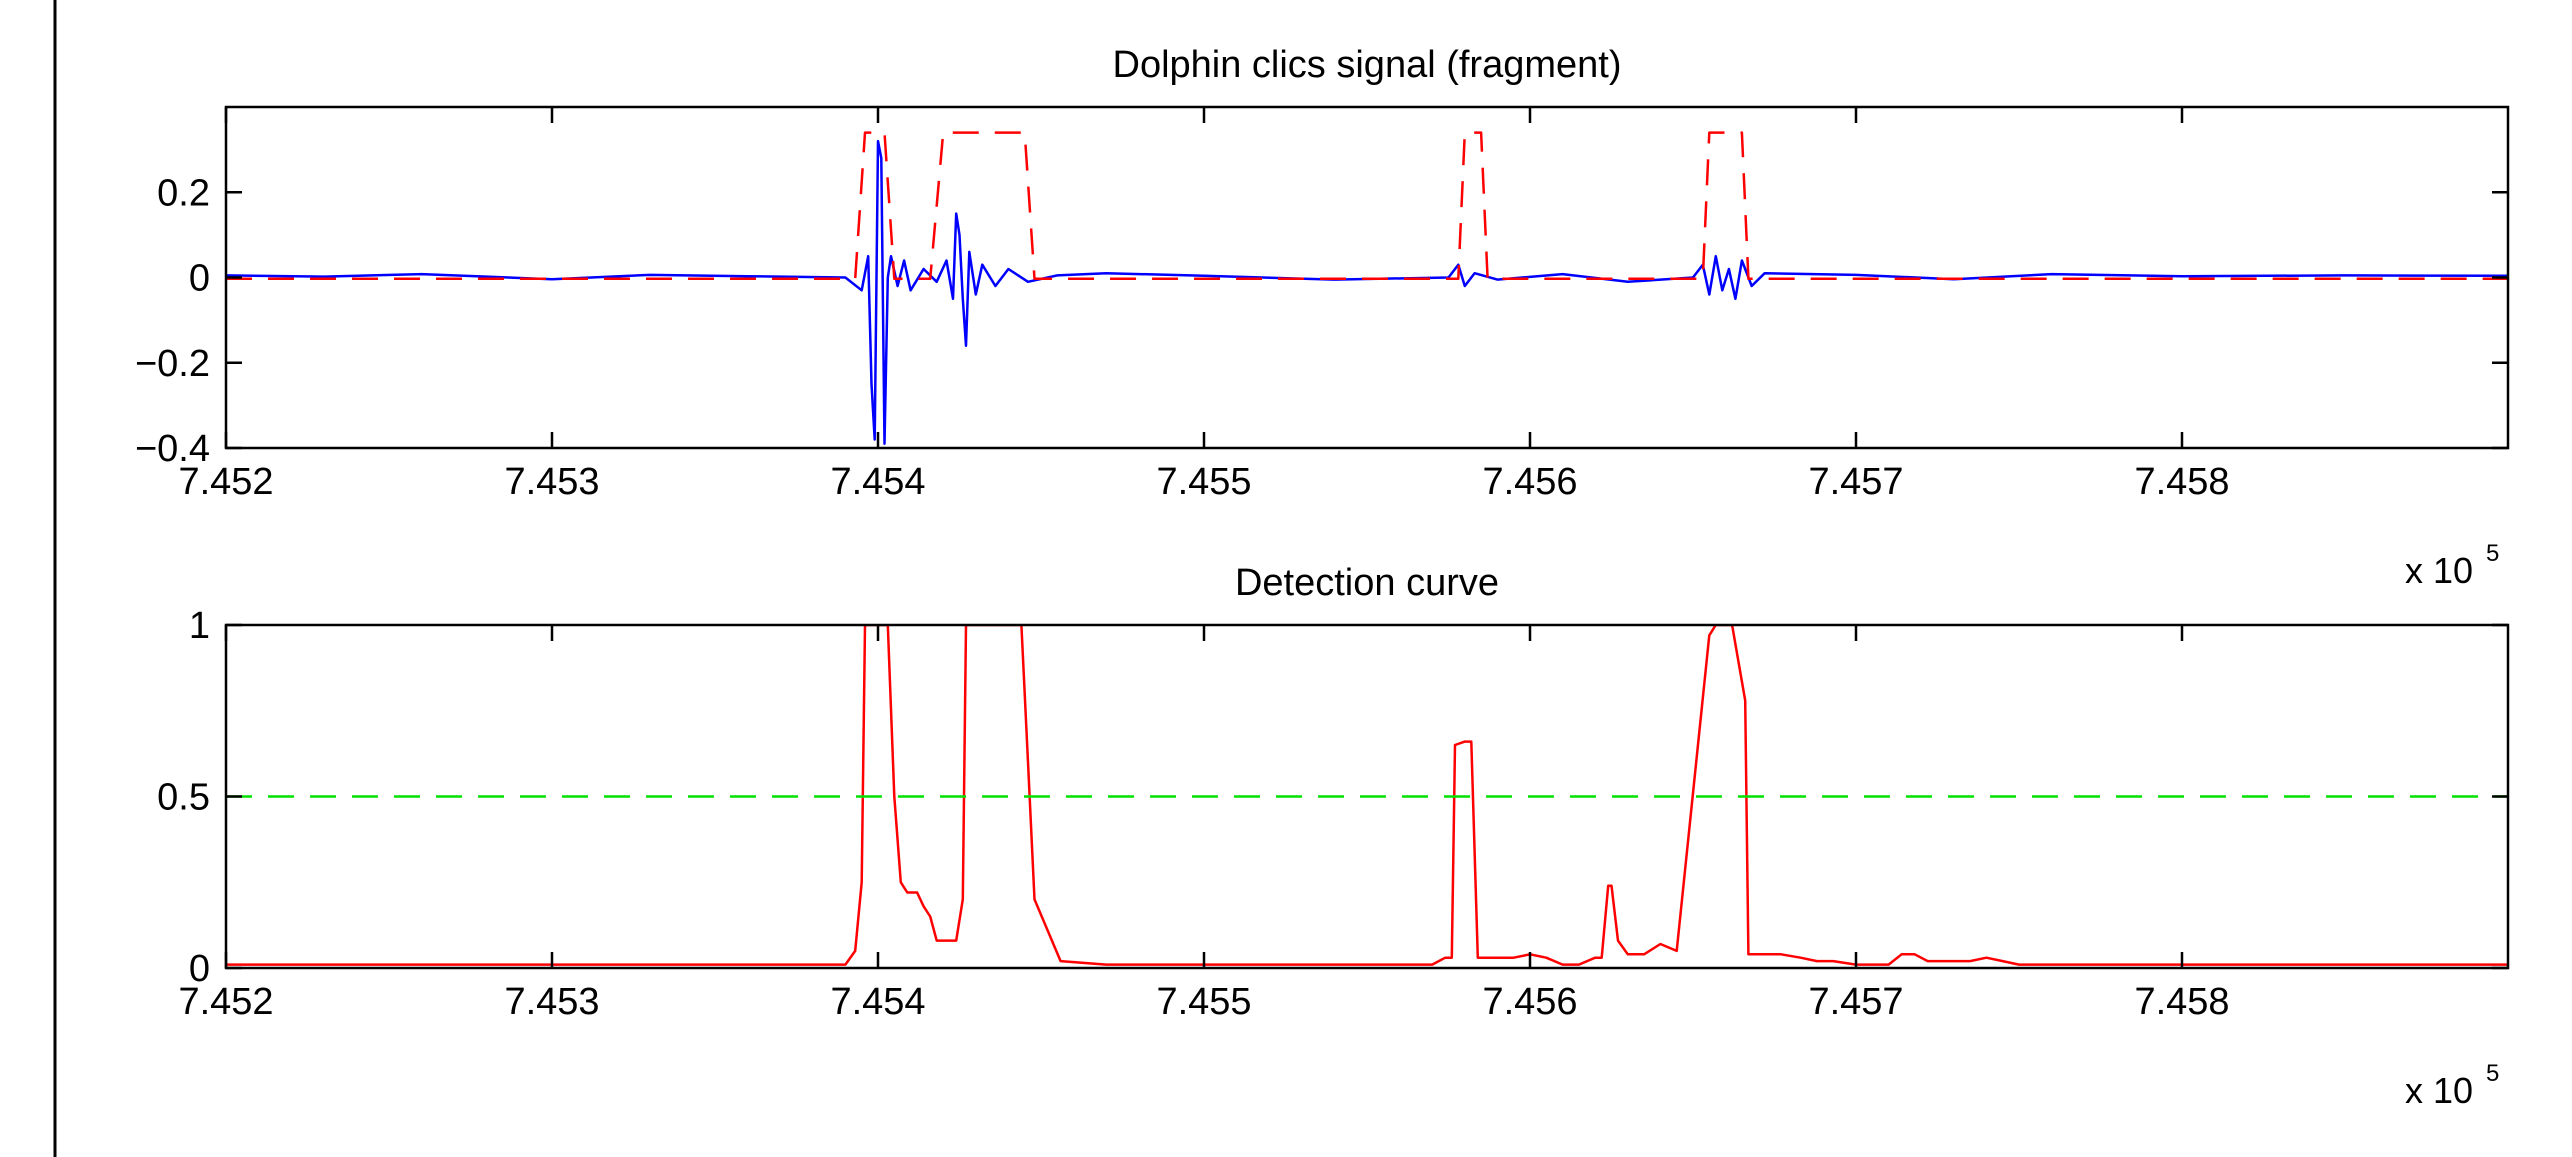 This screenshot has width=2572, height=1157. I want to click on y-tick-label: 0.5, so click(183, 798).